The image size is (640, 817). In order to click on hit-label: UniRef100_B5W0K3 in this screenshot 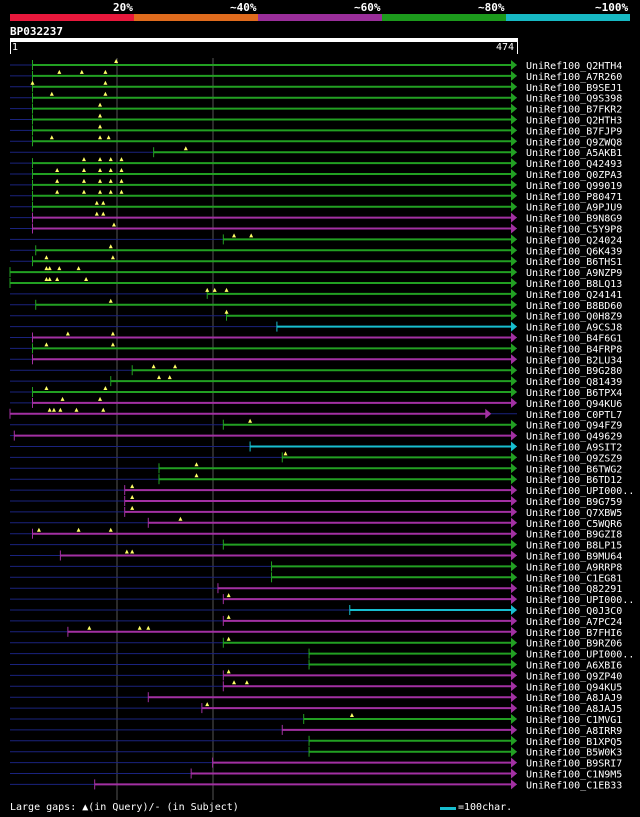, I will do `click(574, 753)`.